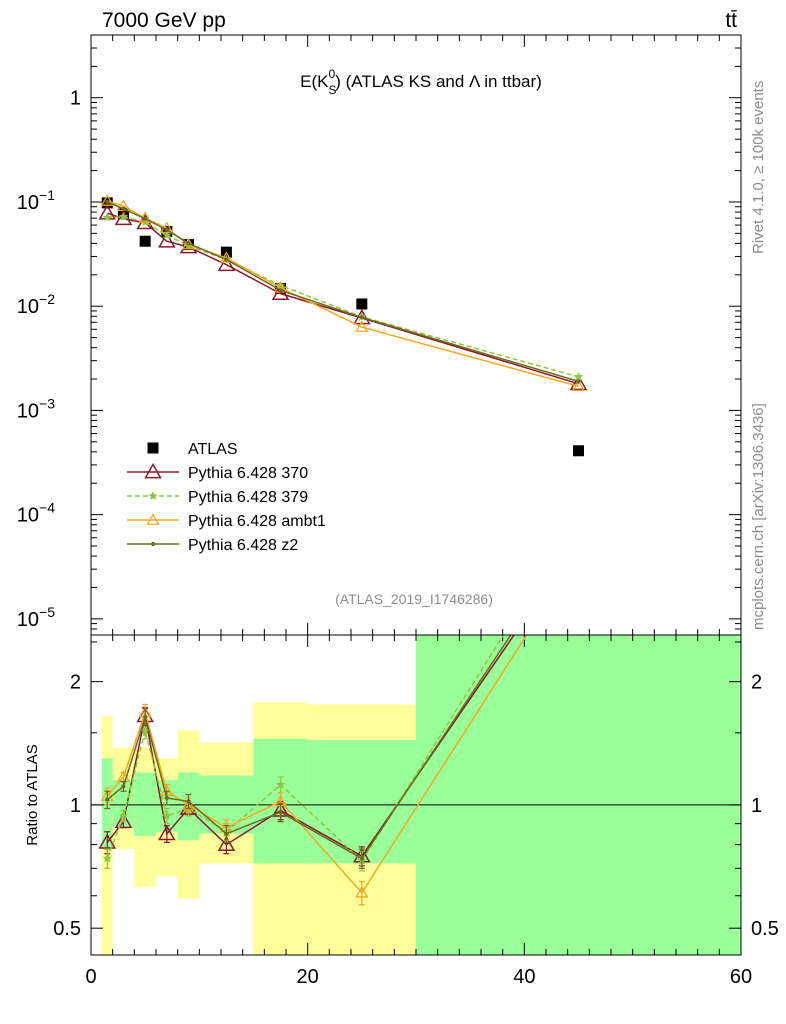 The height and width of the screenshot is (1024, 786). I want to click on energy-label: 7000 GeV pp, so click(164, 20).